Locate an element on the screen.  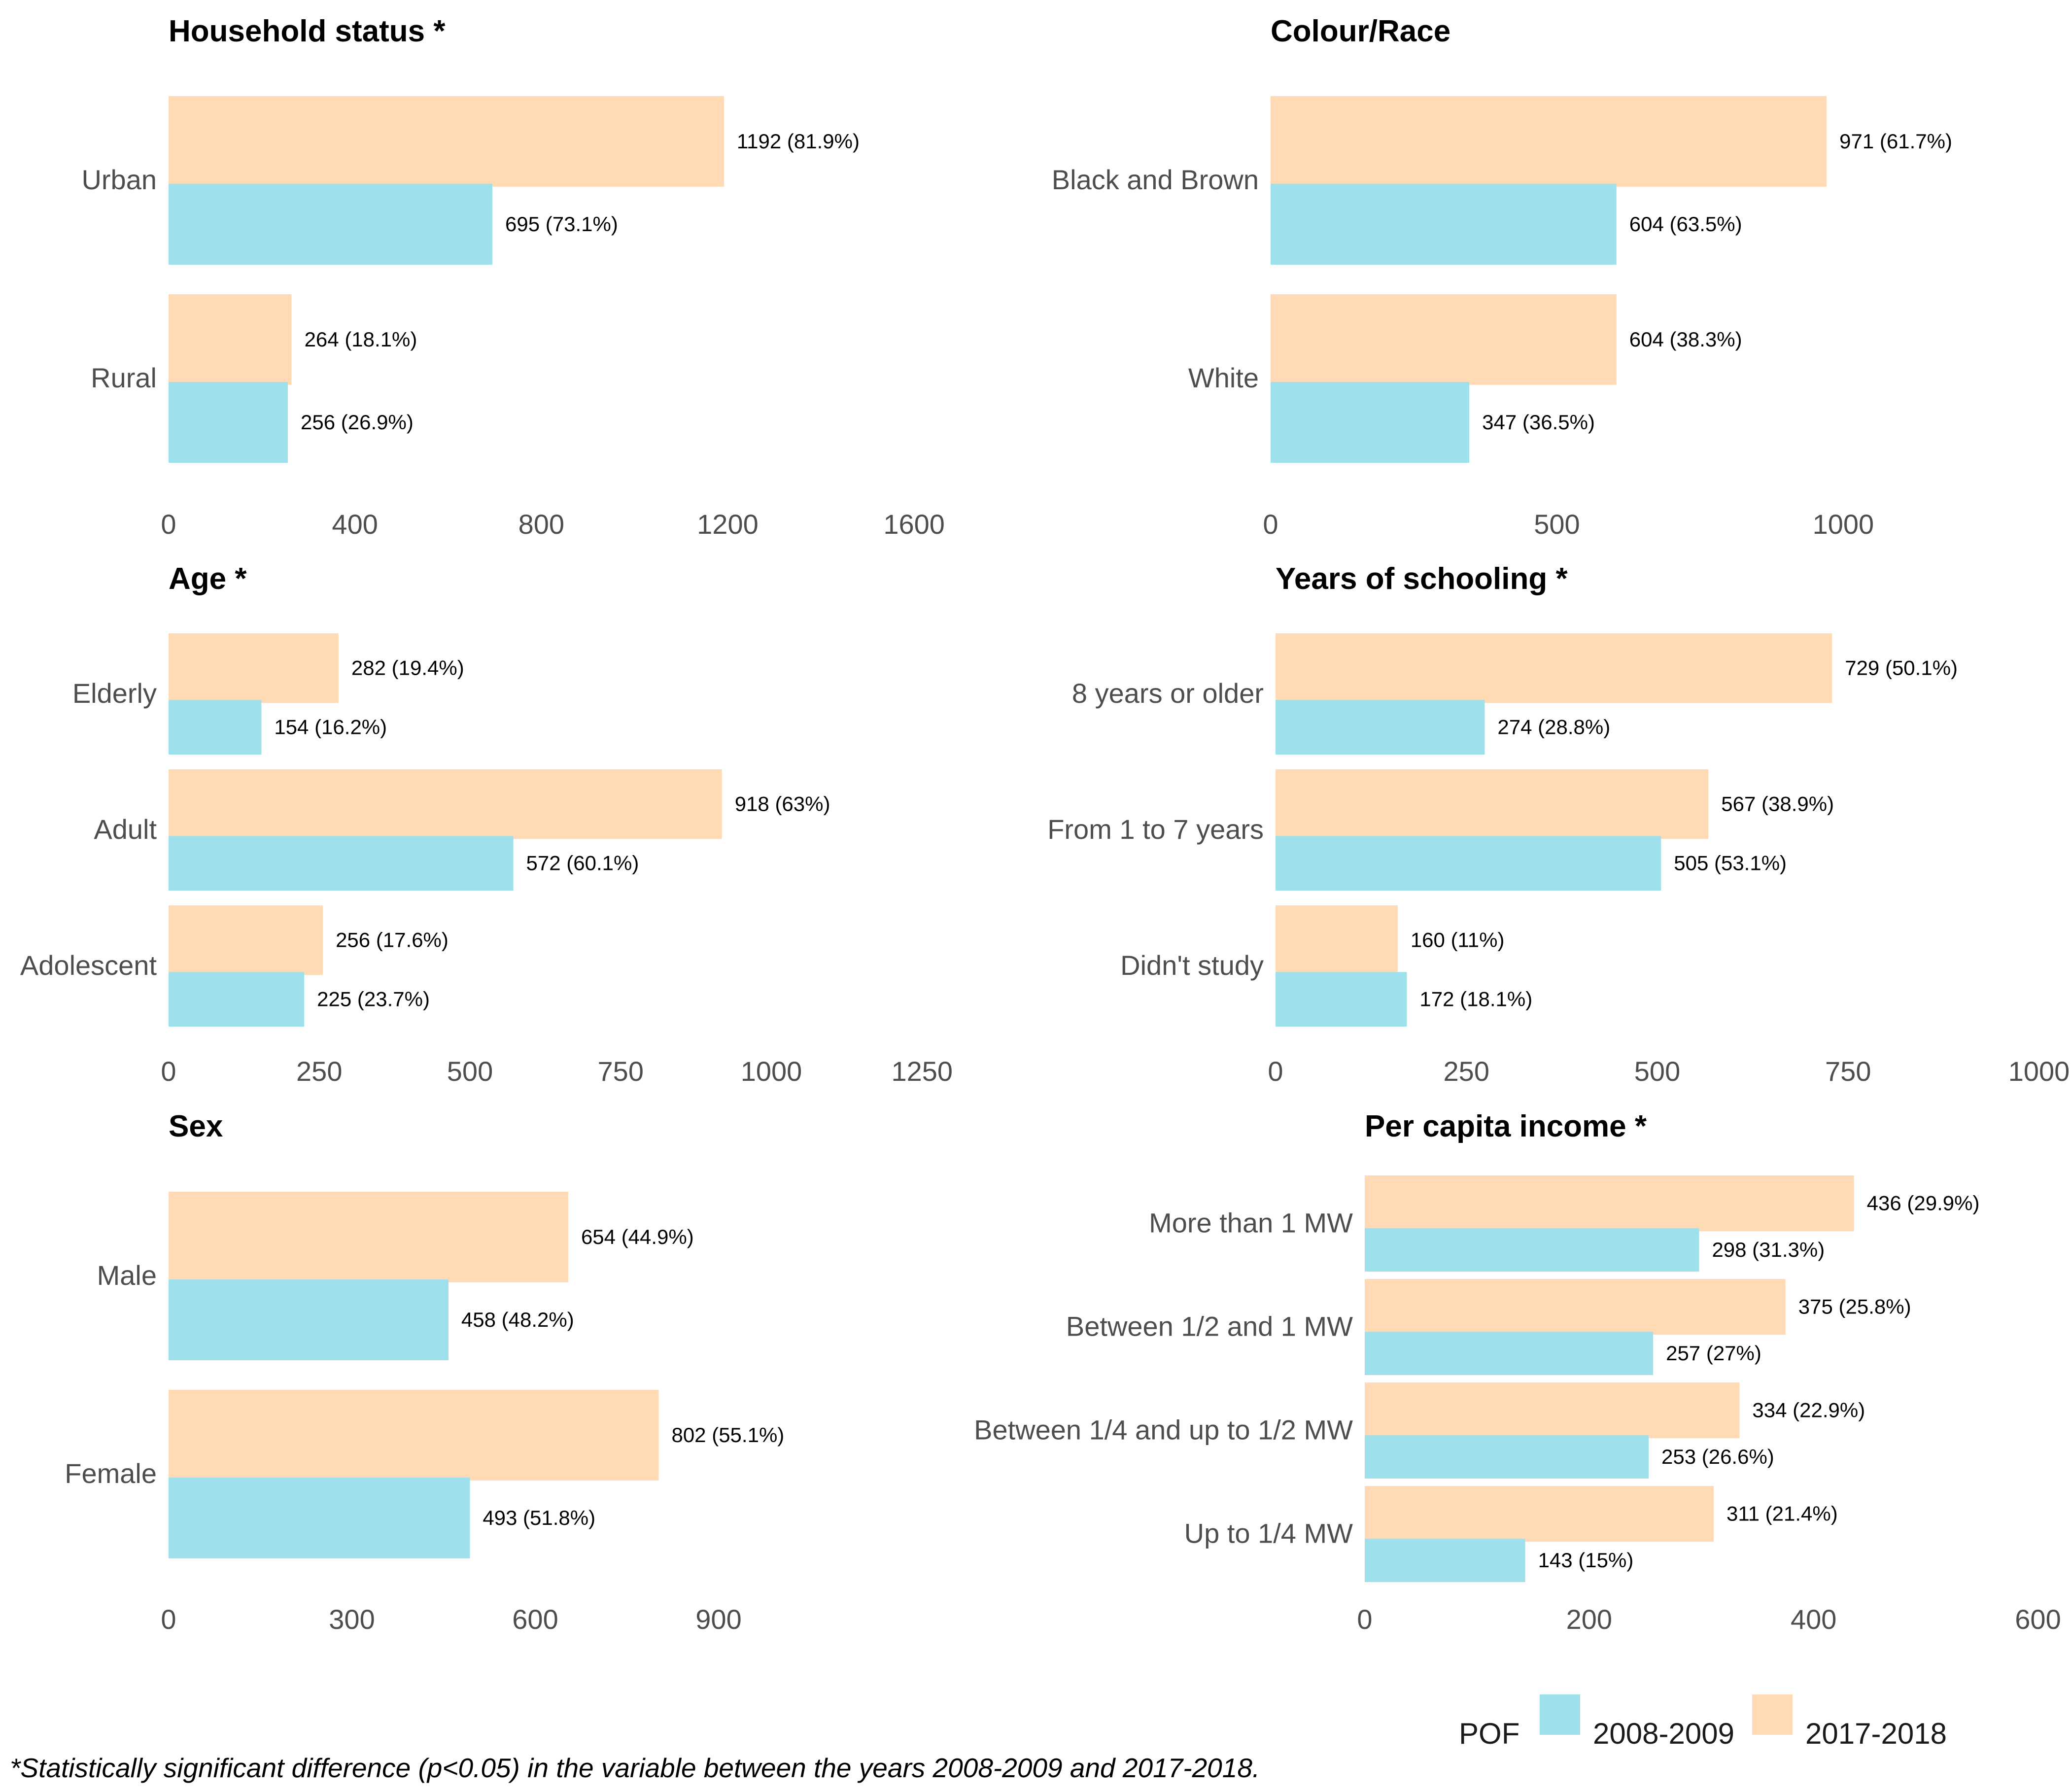
axis-tick-label: 900 is located at coordinates (718, 1619).